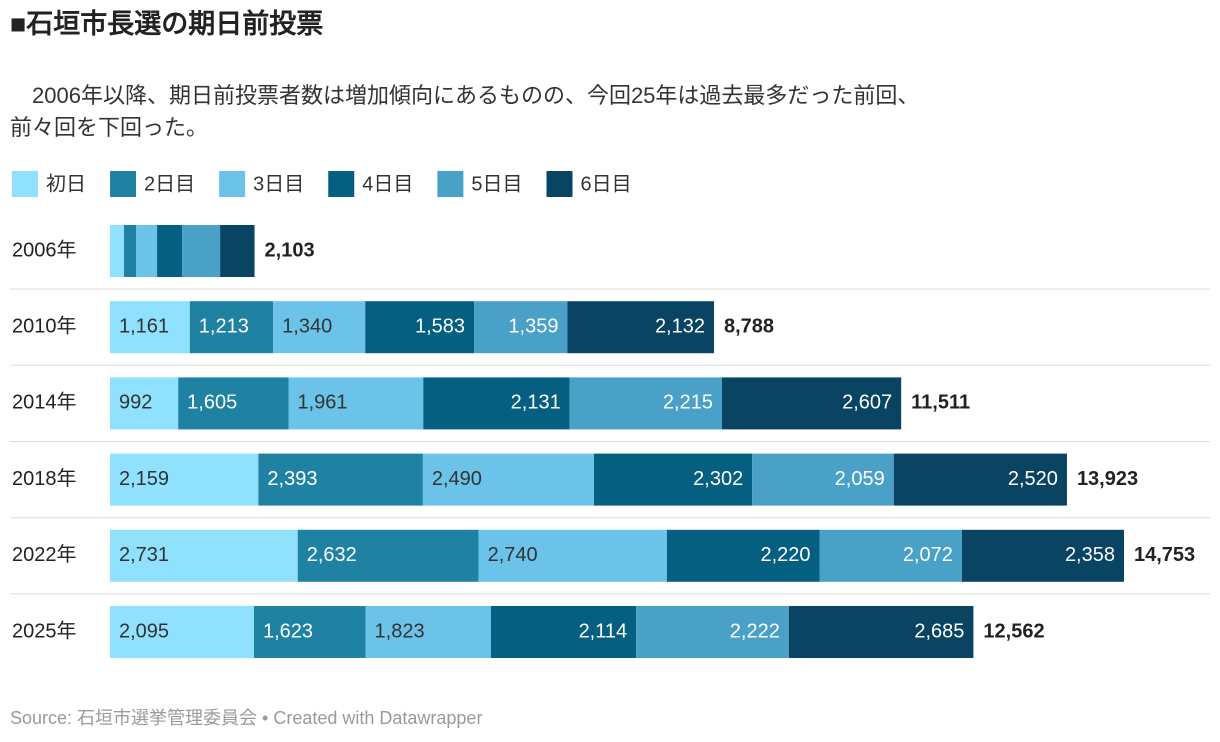  I want to click on legend-label: 初日, so click(66, 183).